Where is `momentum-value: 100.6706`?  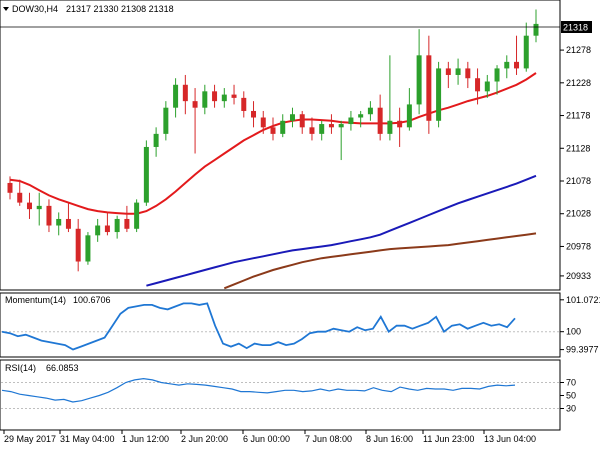
momentum-value: 100.6706 is located at coordinates (92, 300).